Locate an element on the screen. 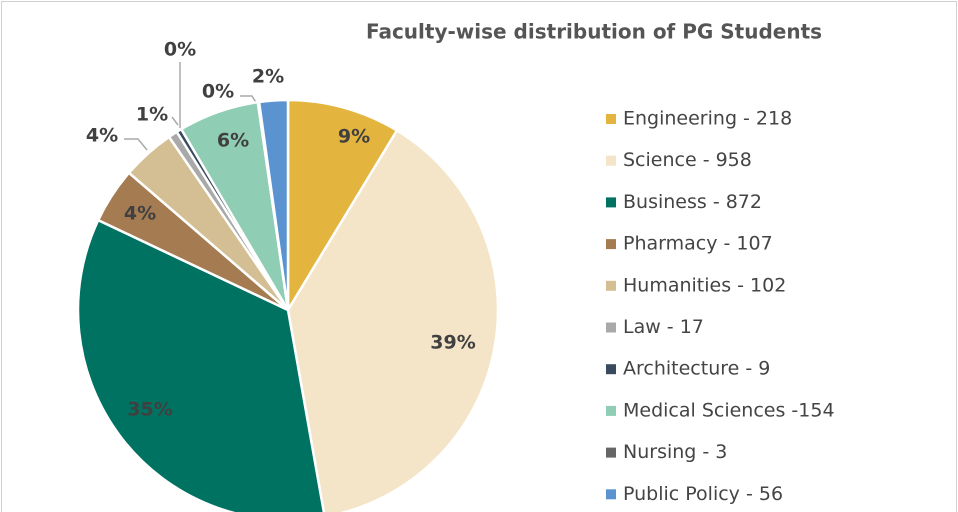 The image size is (958, 512). legend-label: Architecture - 9 is located at coordinates (696, 369).